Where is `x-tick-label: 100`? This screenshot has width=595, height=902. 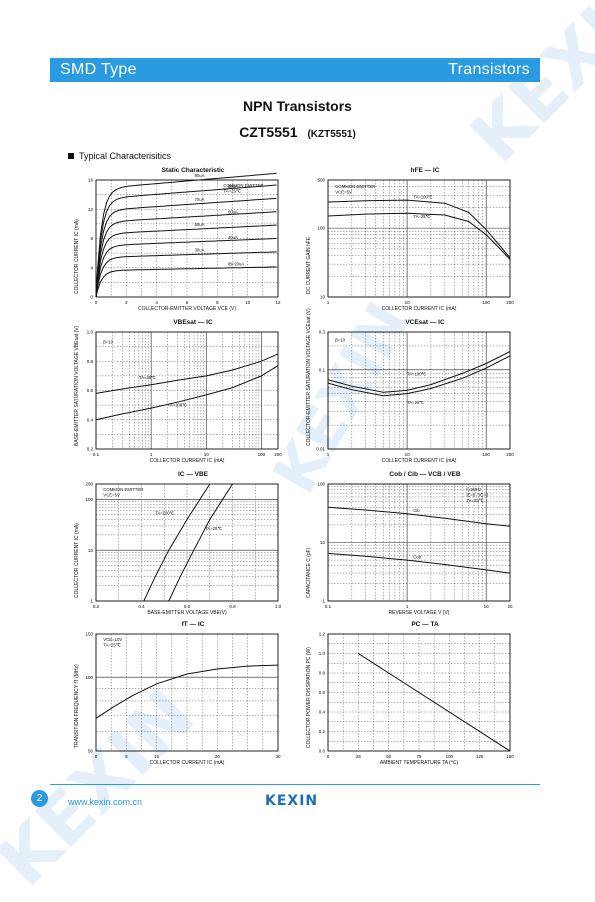 x-tick-label: 100 is located at coordinates (486, 454).